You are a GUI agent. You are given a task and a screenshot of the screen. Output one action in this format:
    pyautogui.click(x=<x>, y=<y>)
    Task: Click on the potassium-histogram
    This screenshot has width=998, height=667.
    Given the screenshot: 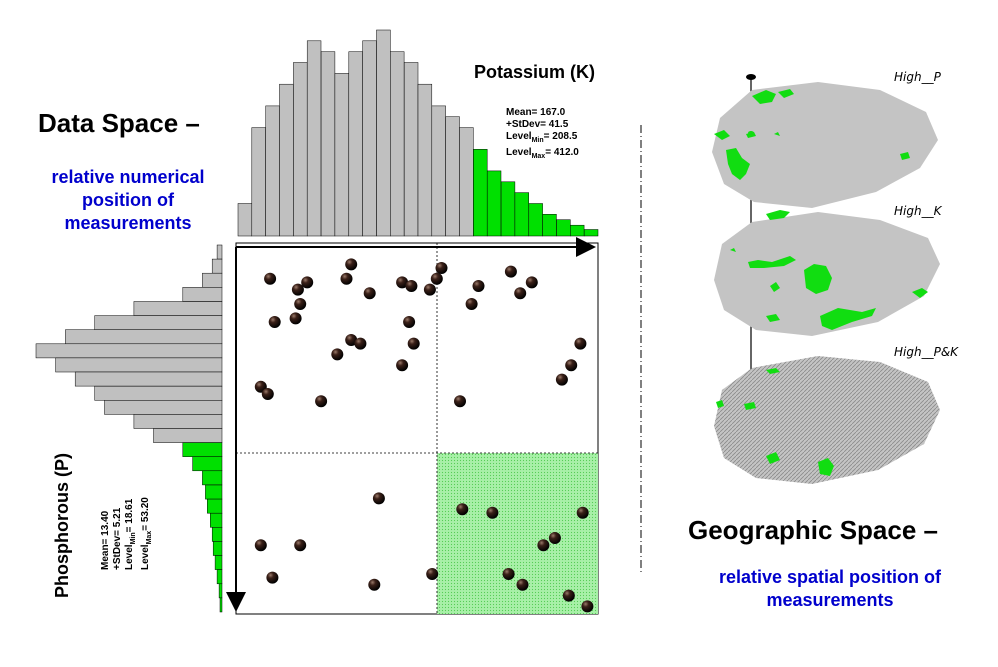 What is the action you would take?
    pyautogui.click(x=418, y=133)
    